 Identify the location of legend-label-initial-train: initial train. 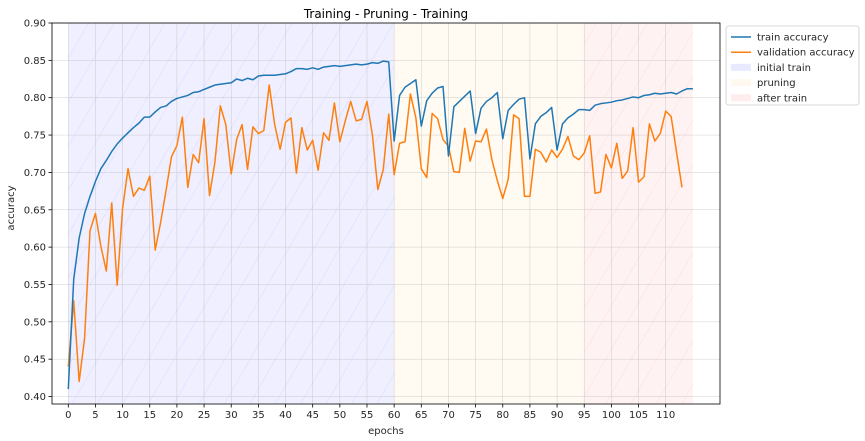
(784, 68).